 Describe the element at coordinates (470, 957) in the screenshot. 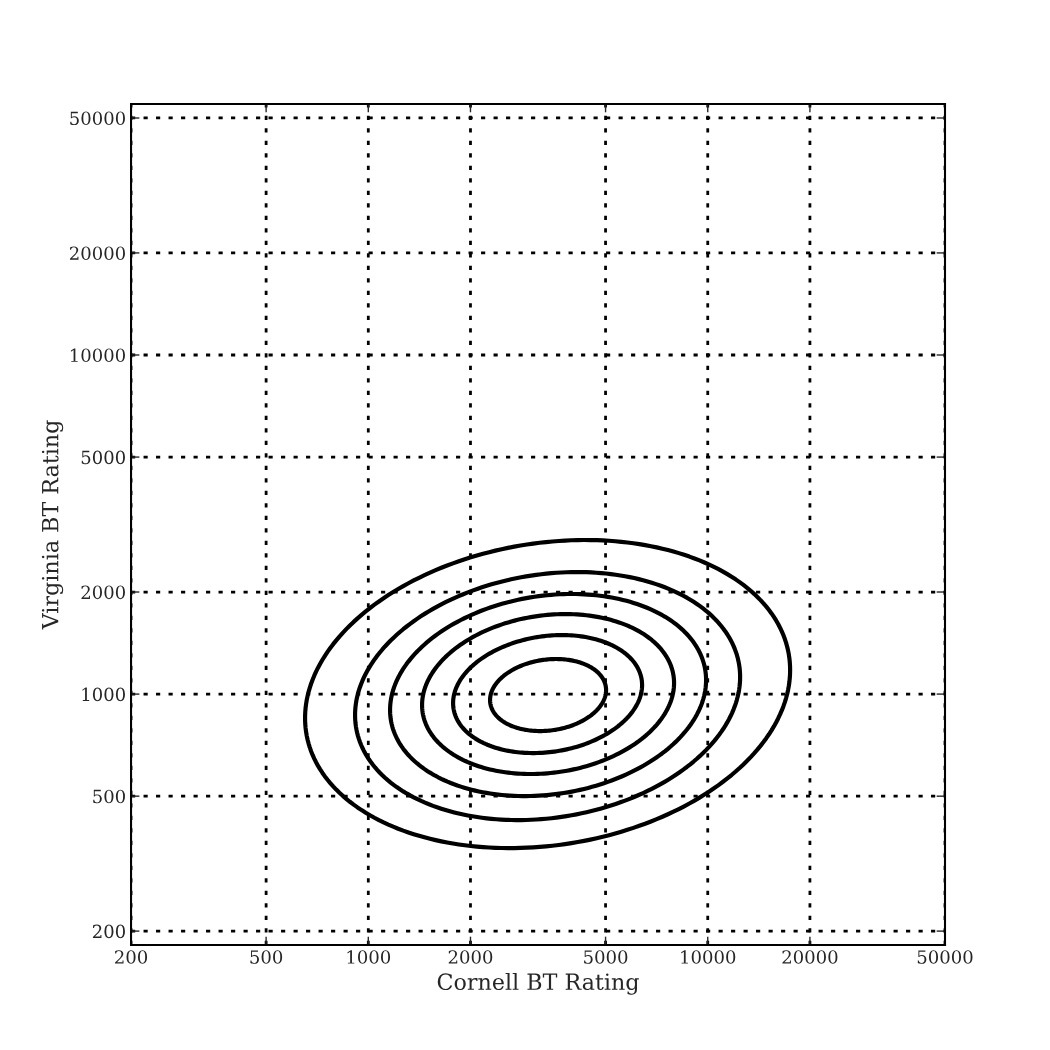

I see `x-tick-label: 2000` at that location.